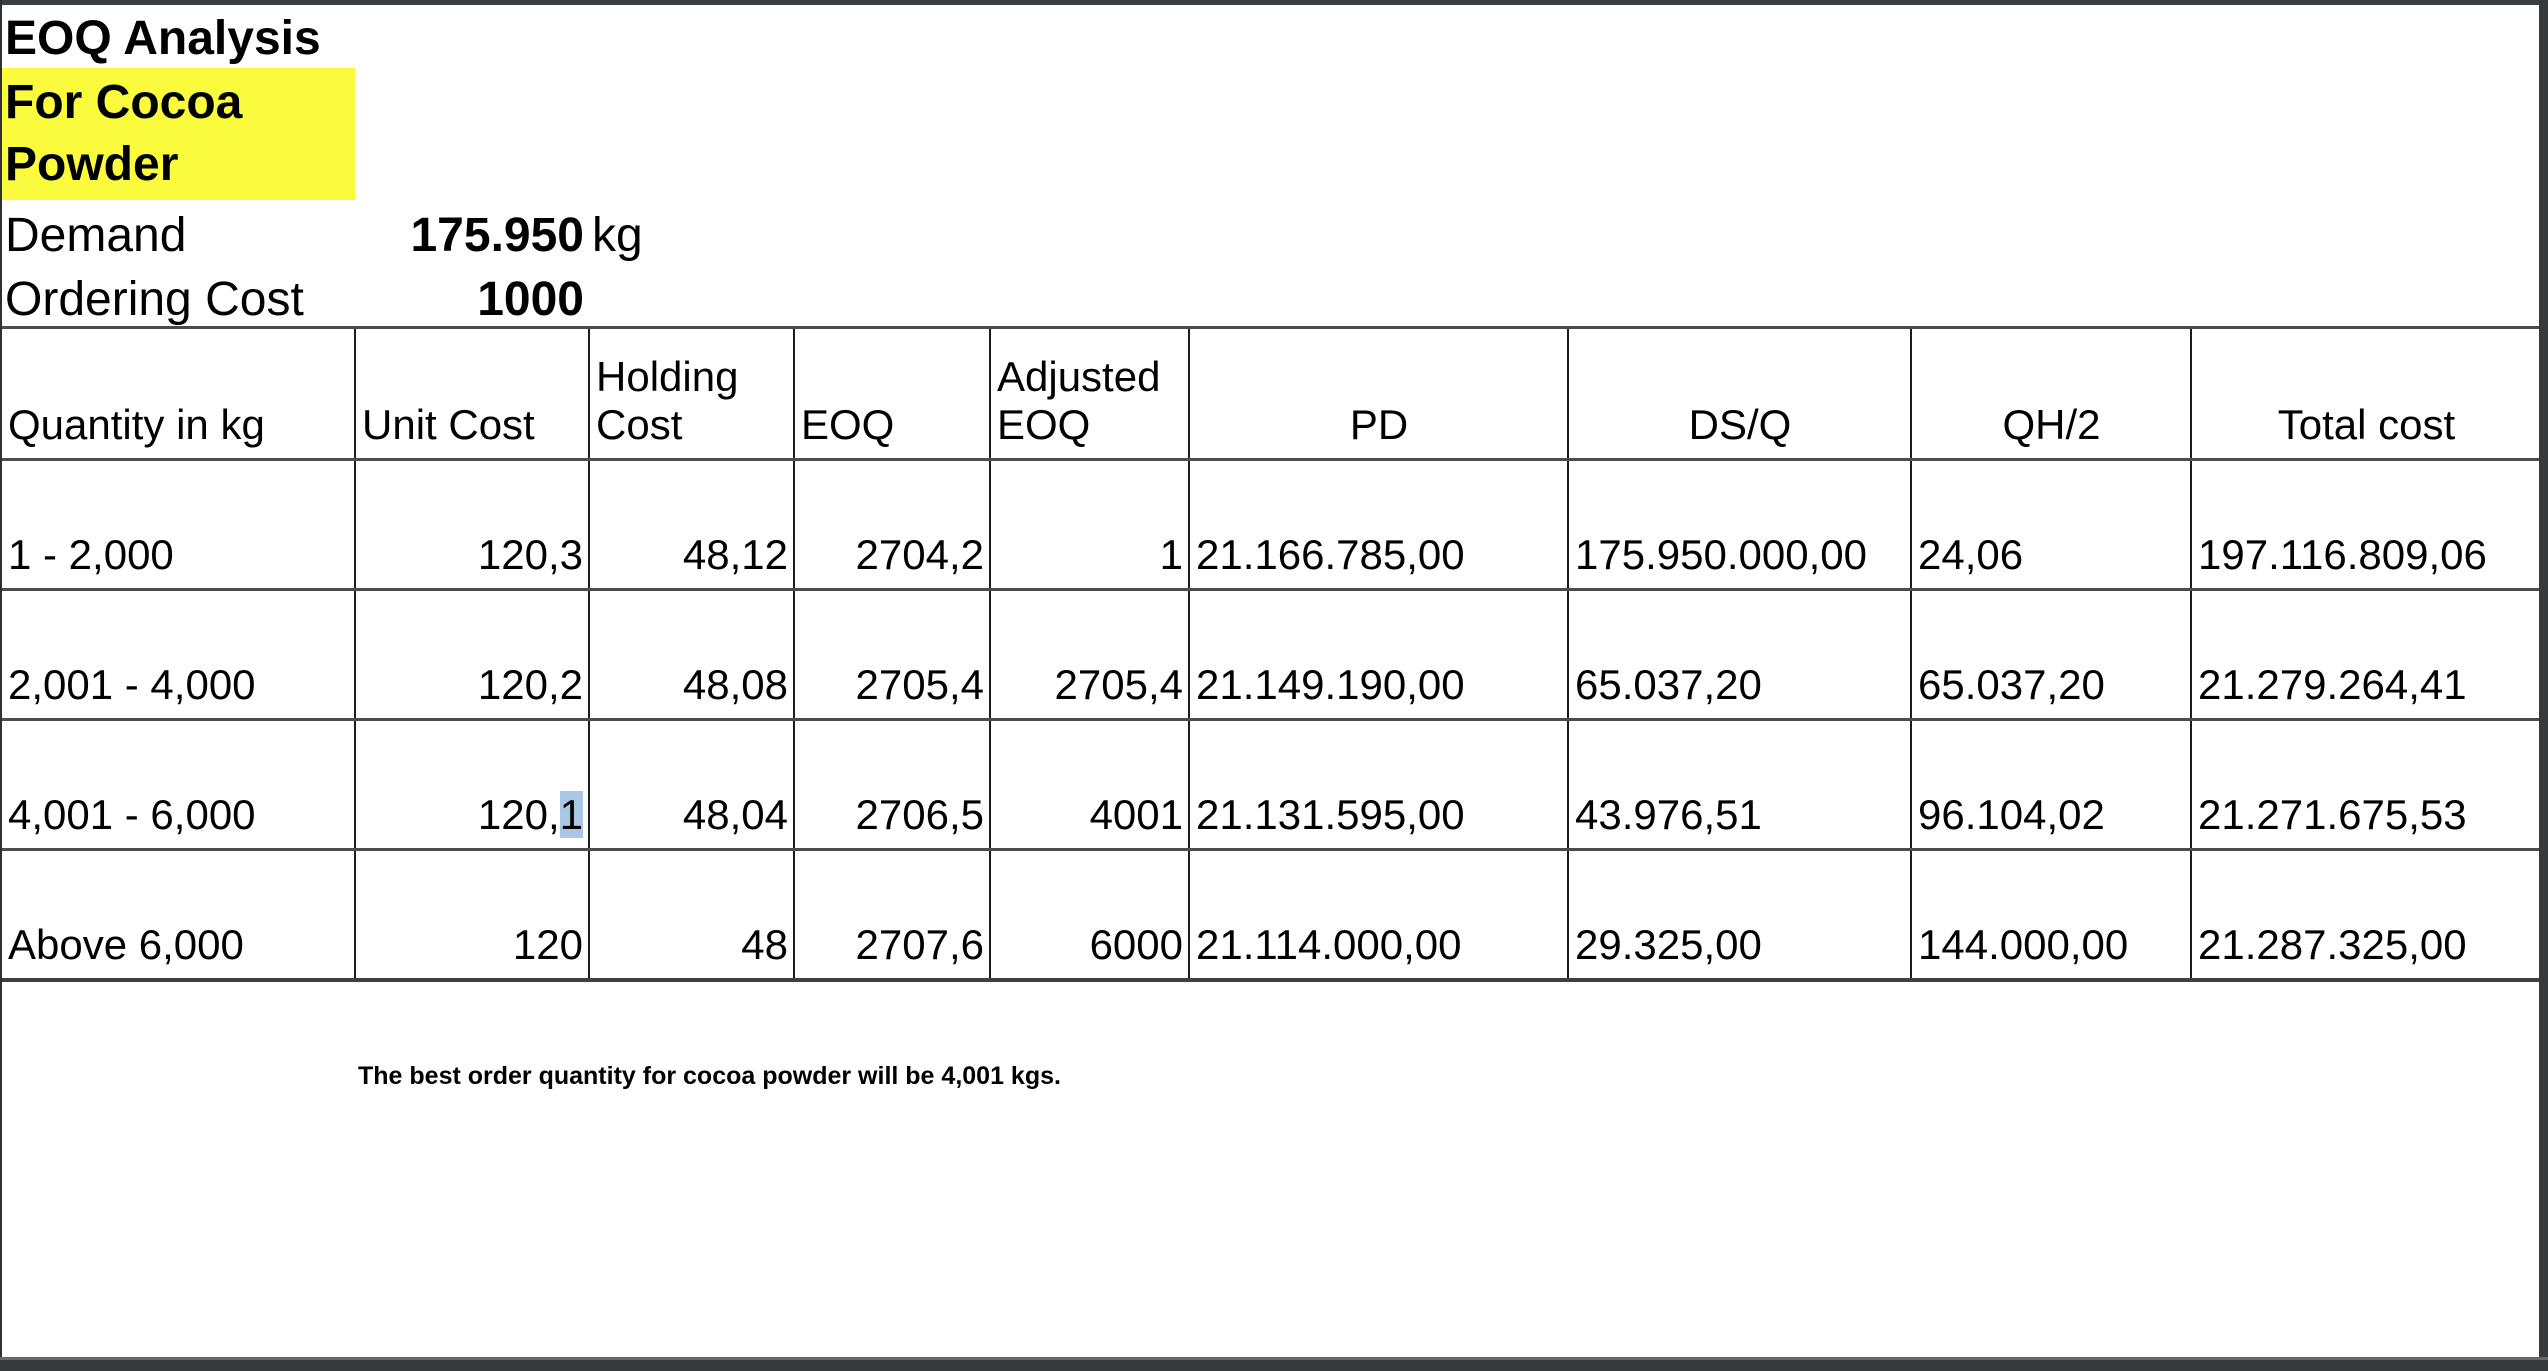 The image size is (2548, 1371). Describe the element at coordinates (1378, 654) in the screenshot. I see `cell-r1-c5: 21.149.190,00` at that location.